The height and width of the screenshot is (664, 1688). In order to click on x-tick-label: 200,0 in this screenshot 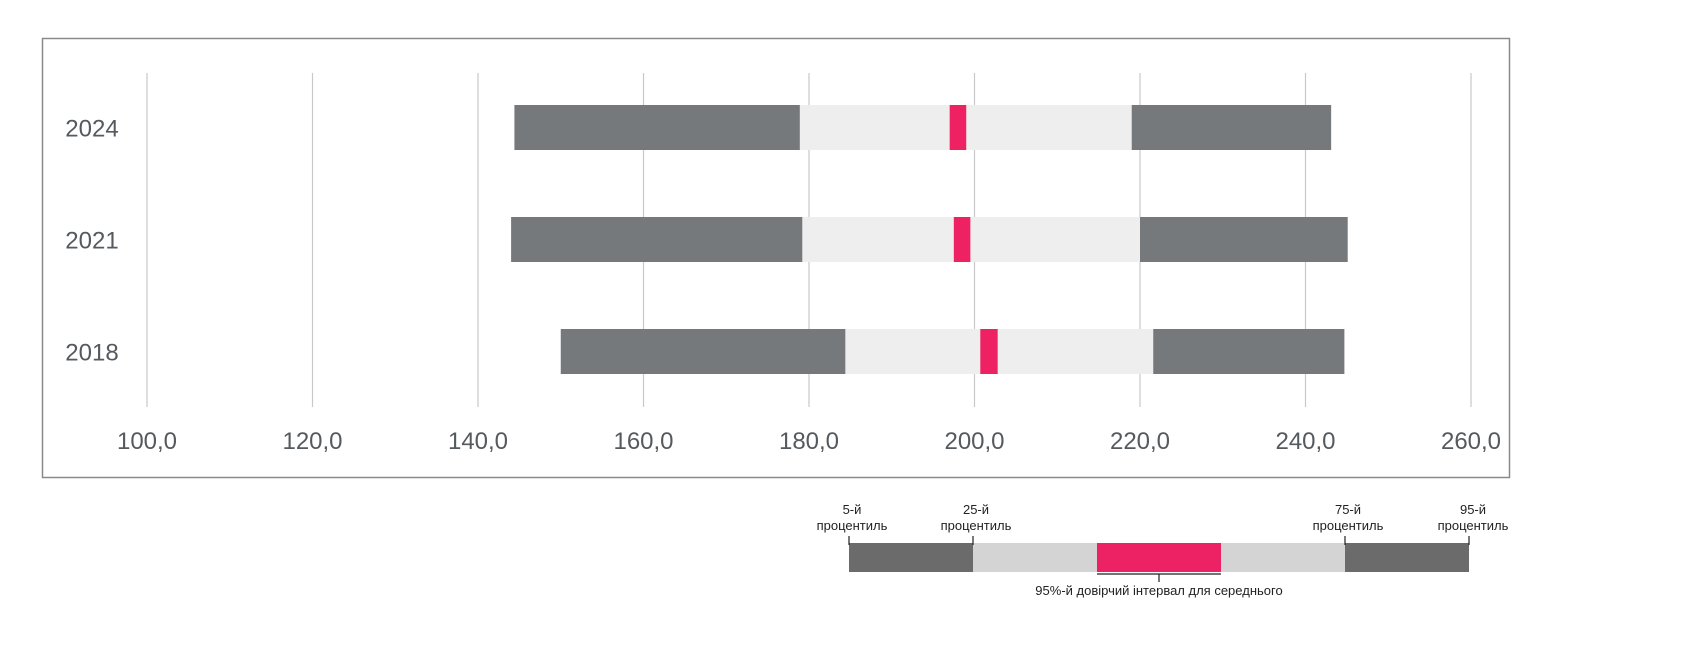, I will do `click(974, 441)`.